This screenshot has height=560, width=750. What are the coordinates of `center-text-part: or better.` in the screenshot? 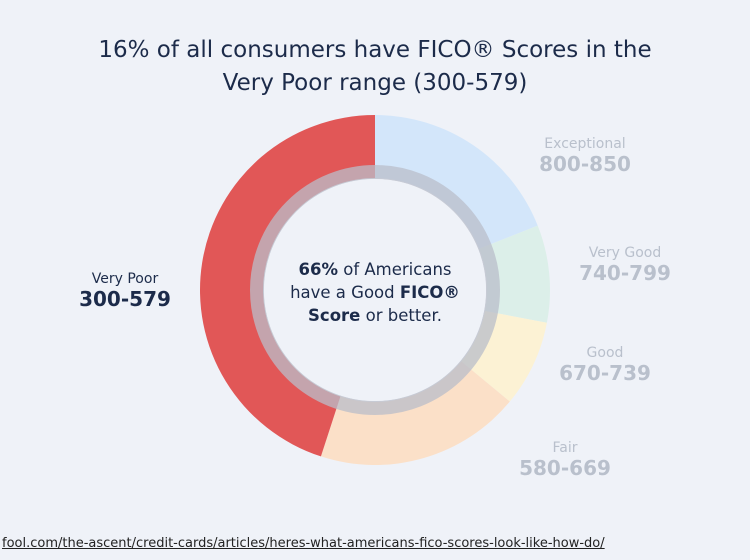 It's located at (401, 316).